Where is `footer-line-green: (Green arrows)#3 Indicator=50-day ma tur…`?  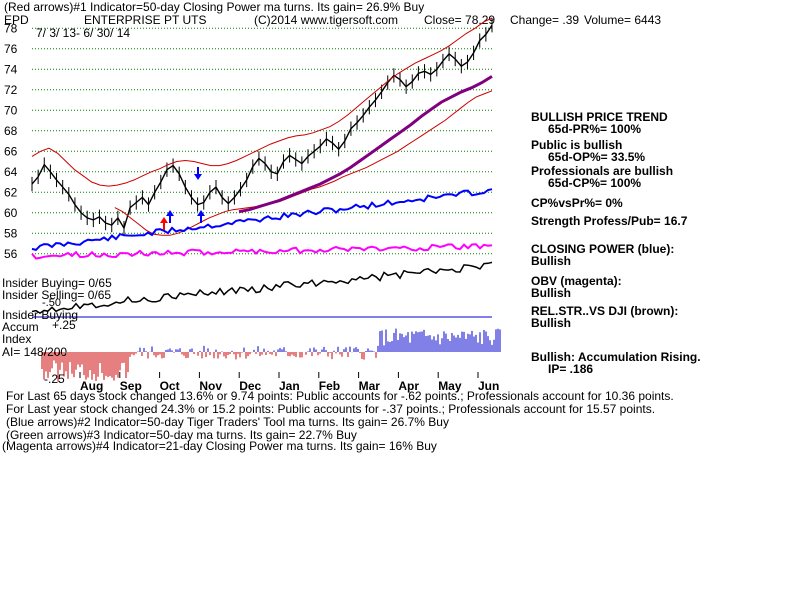
footer-line-green: (Green arrows)#3 Indicator=50-day ma tur… is located at coordinates (181, 435).